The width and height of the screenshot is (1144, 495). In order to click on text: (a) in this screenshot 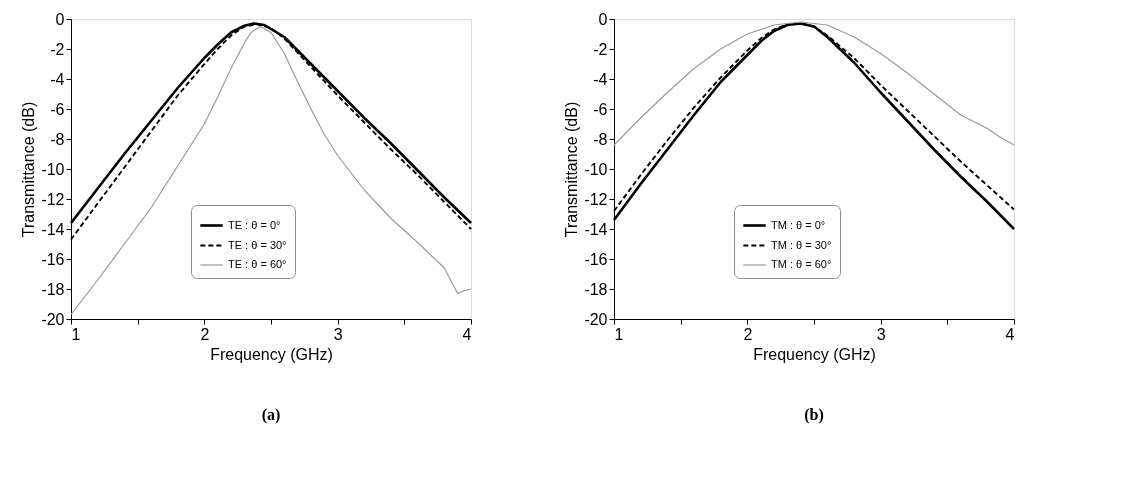, I will do `click(271, 415)`.